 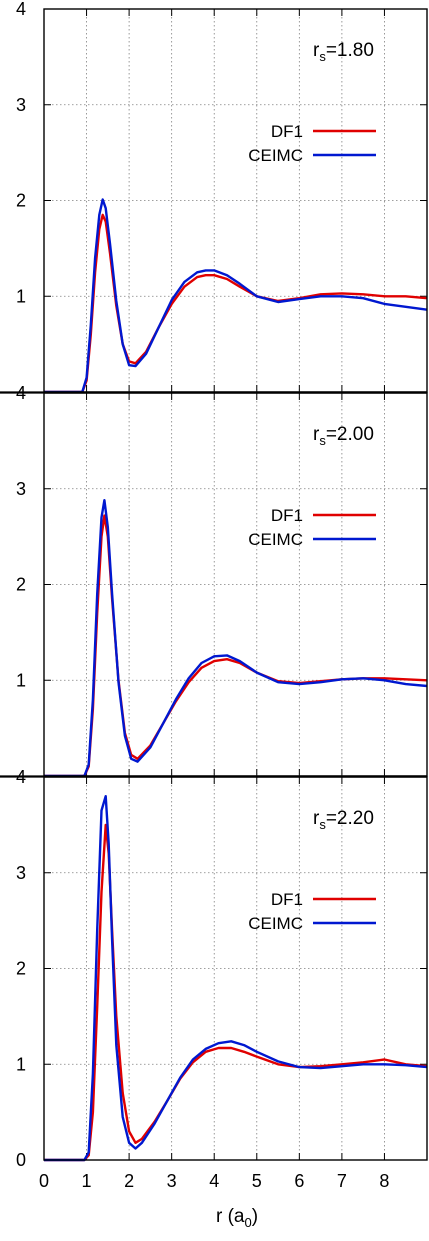 I want to click on y-tick-label: 0, so click(x=21, y=1160).